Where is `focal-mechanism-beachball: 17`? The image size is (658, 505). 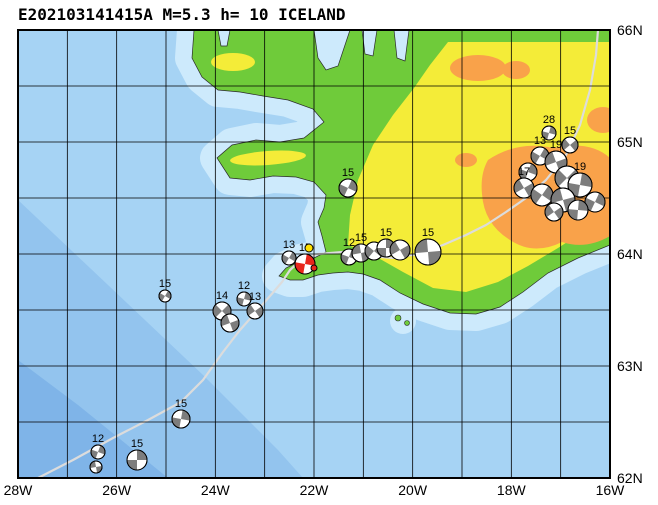
focal-mechanism-beachball: 17 is located at coordinates (524, 182).